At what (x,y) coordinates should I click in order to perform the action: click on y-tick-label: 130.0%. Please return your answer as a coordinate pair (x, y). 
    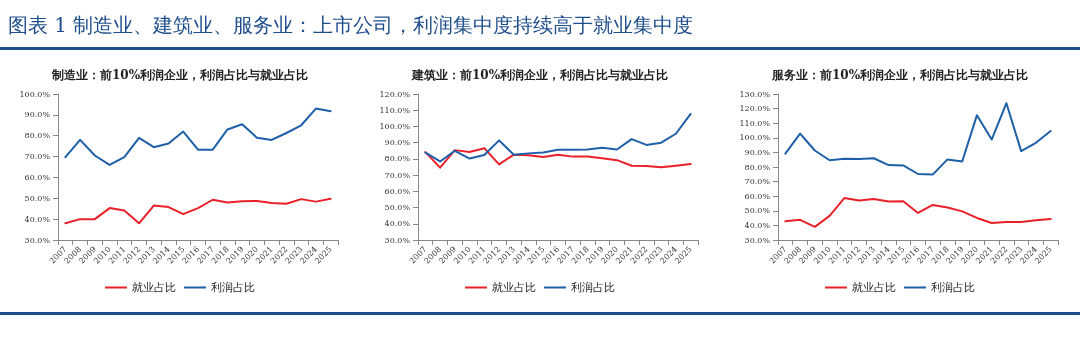
    Looking at the image, I should click on (755, 94).